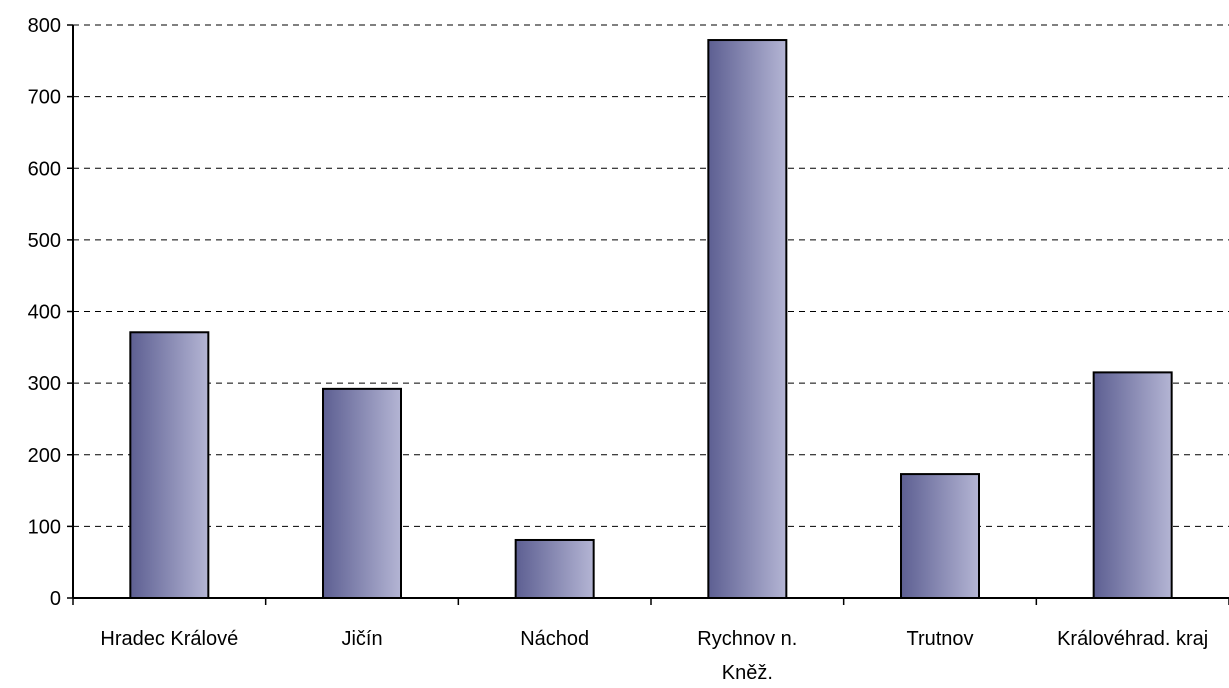 This screenshot has height=688, width=1229. What do you see at coordinates (44, 169) in the screenshot?
I see `y-tick-label: 600` at bounding box center [44, 169].